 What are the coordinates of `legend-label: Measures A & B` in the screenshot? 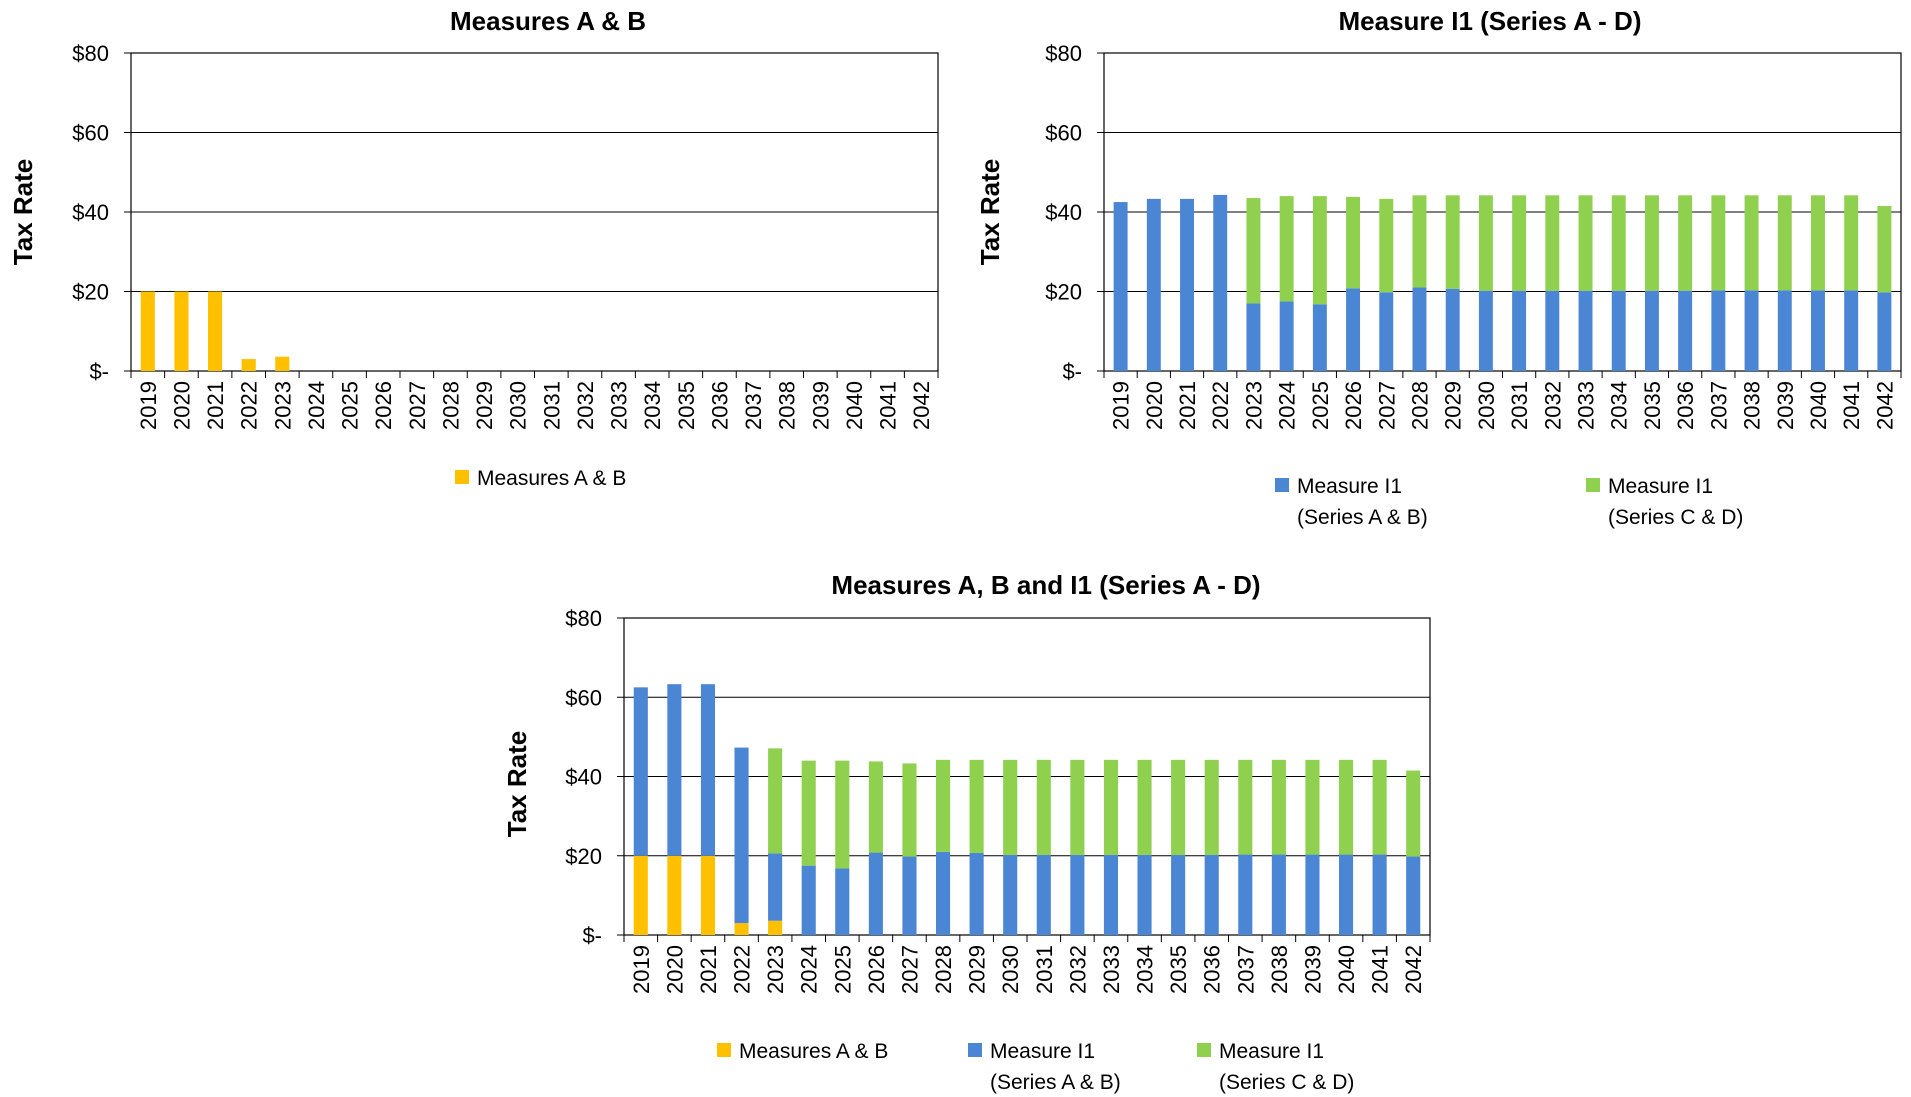 It's located at (551, 478).